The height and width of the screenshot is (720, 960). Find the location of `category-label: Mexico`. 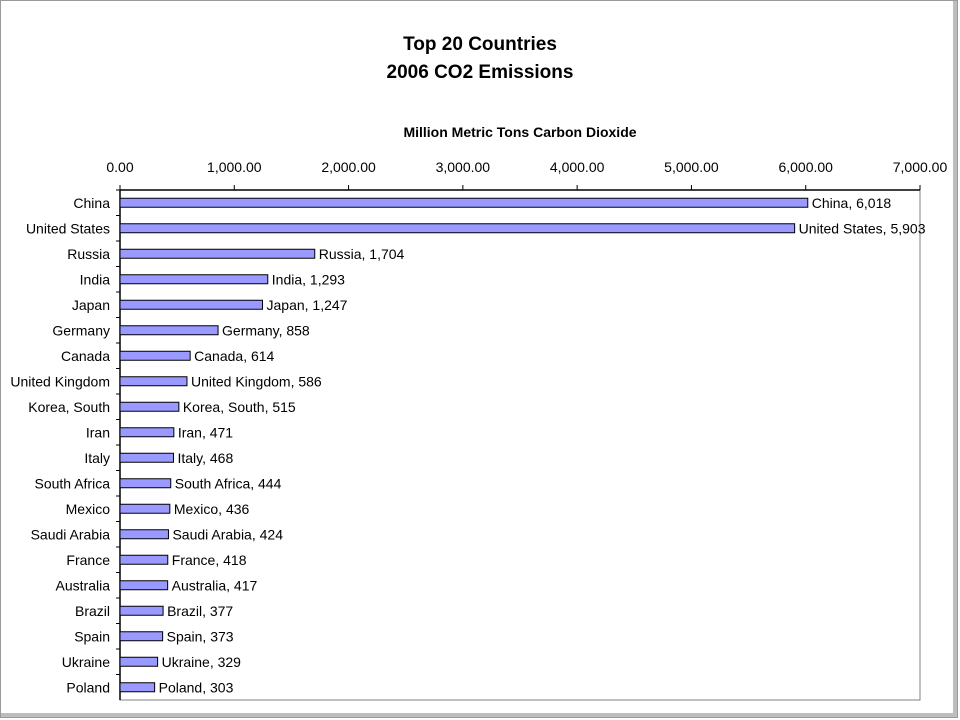

category-label: Mexico is located at coordinates (88, 509).